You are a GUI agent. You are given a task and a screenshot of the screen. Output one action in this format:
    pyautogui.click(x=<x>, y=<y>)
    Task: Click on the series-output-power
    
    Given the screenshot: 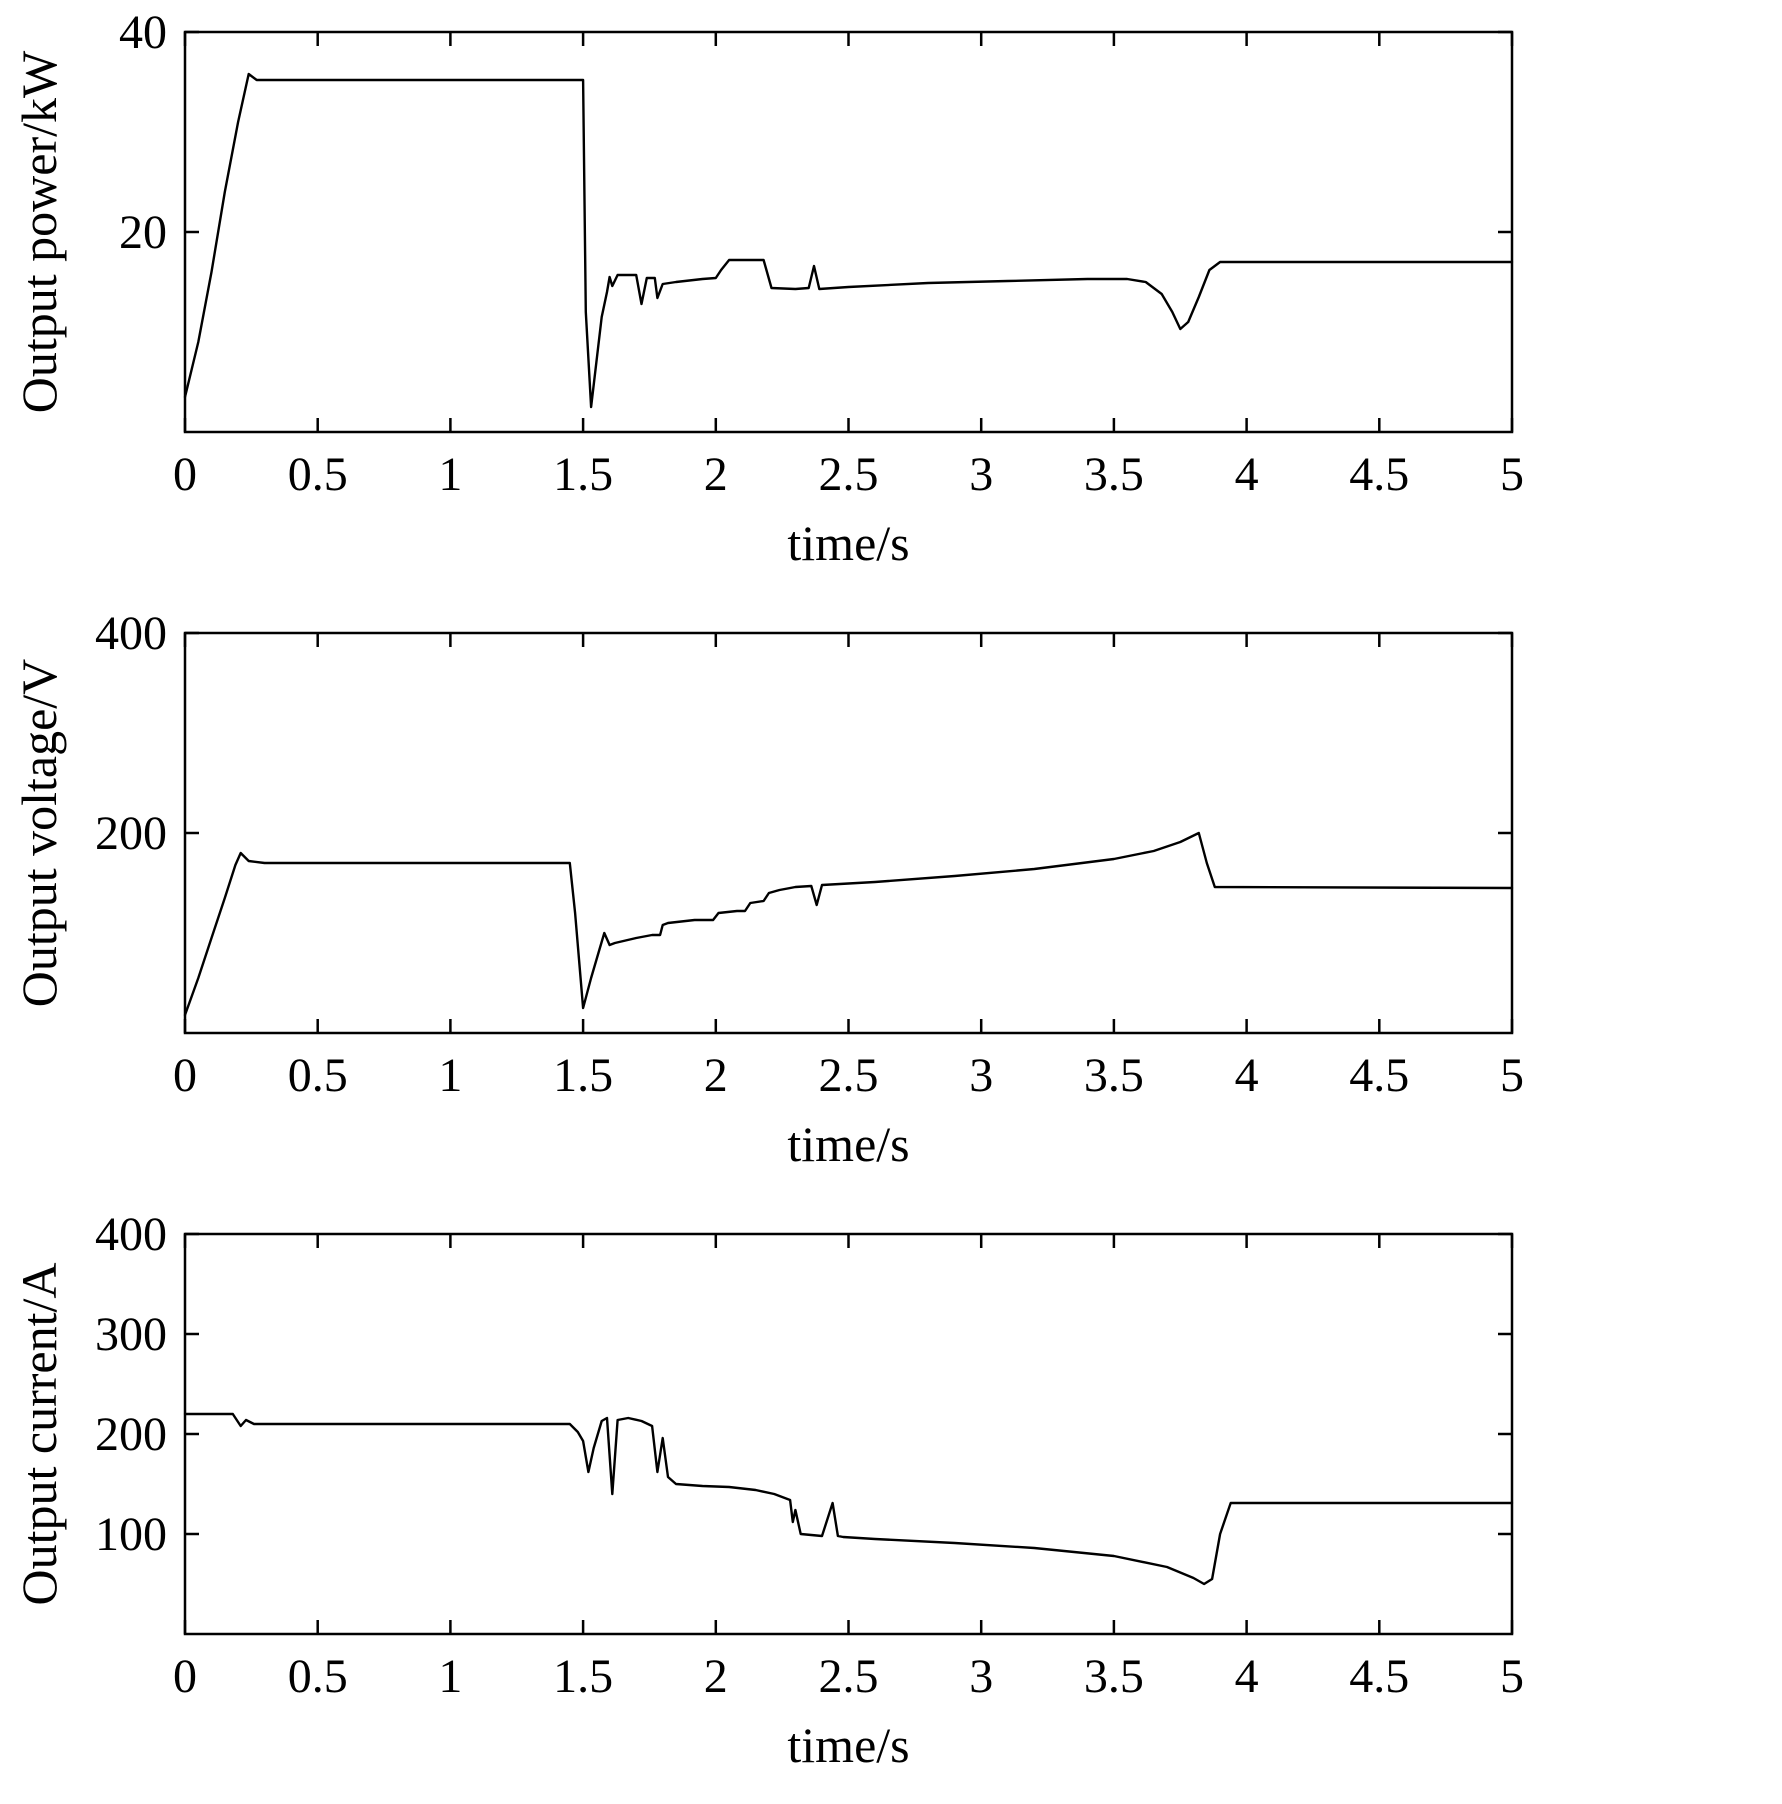 What is the action you would take?
    pyautogui.click(x=848, y=240)
    